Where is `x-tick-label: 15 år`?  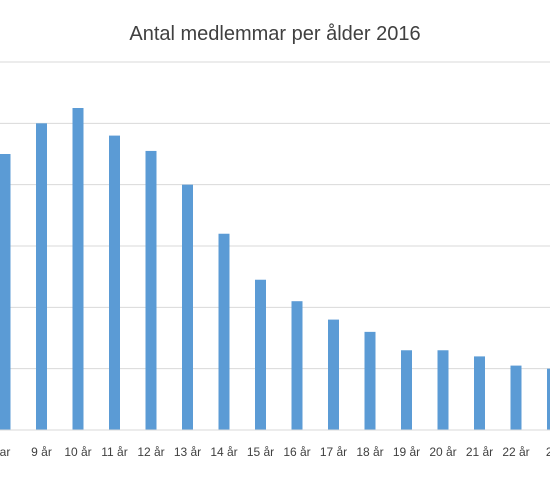
x-tick-label: 15 år is located at coordinates (260, 452).